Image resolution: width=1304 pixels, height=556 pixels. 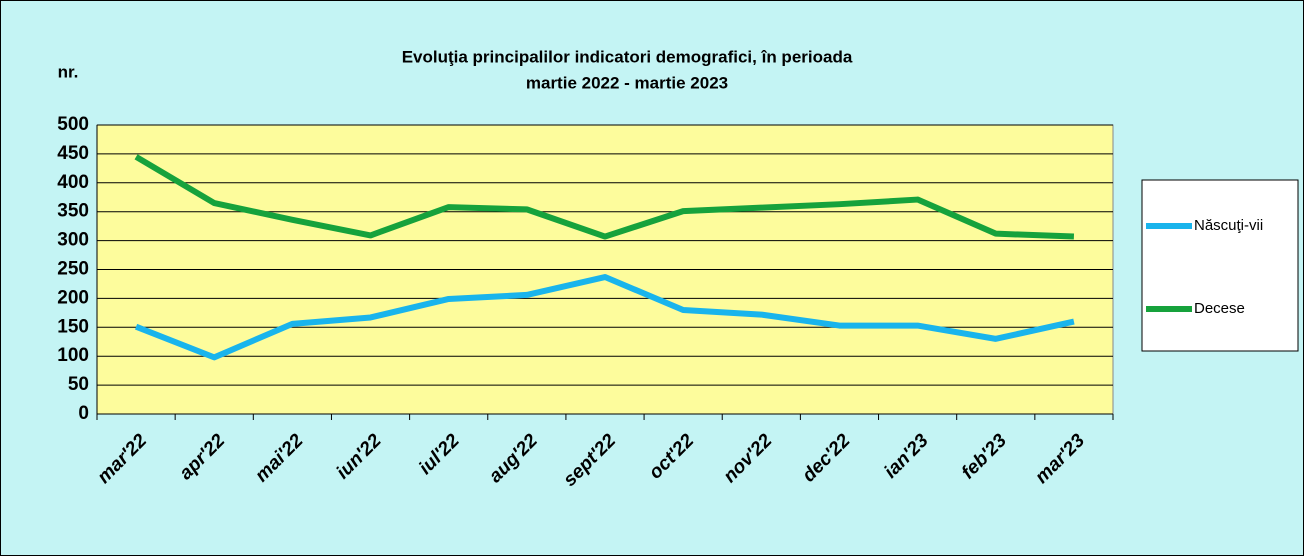 What do you see at coordinates (73, 355) in the screenshot?
I see `y-tick-label: 100` at bounding box center [73, 355].